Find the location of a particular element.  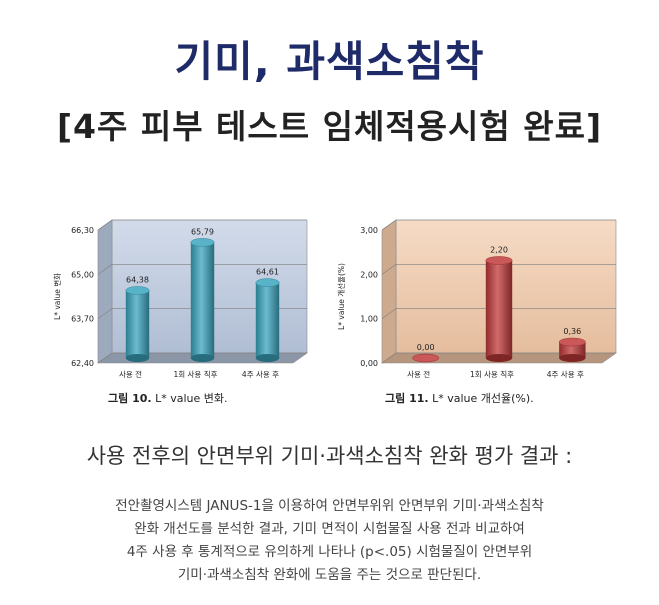

data-label: 2,20 is located at coordinates (499, 249).